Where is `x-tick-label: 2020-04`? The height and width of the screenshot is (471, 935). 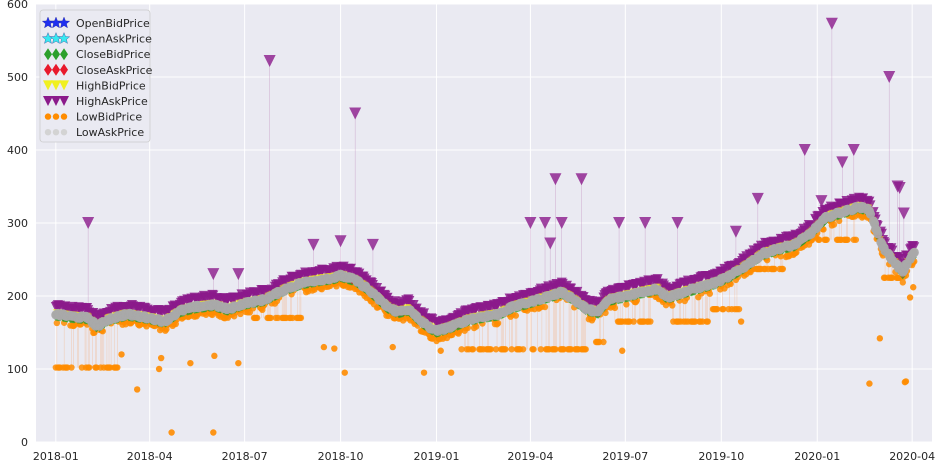
x-tick-label: 2020-04 is located at coordinates (912, 456).